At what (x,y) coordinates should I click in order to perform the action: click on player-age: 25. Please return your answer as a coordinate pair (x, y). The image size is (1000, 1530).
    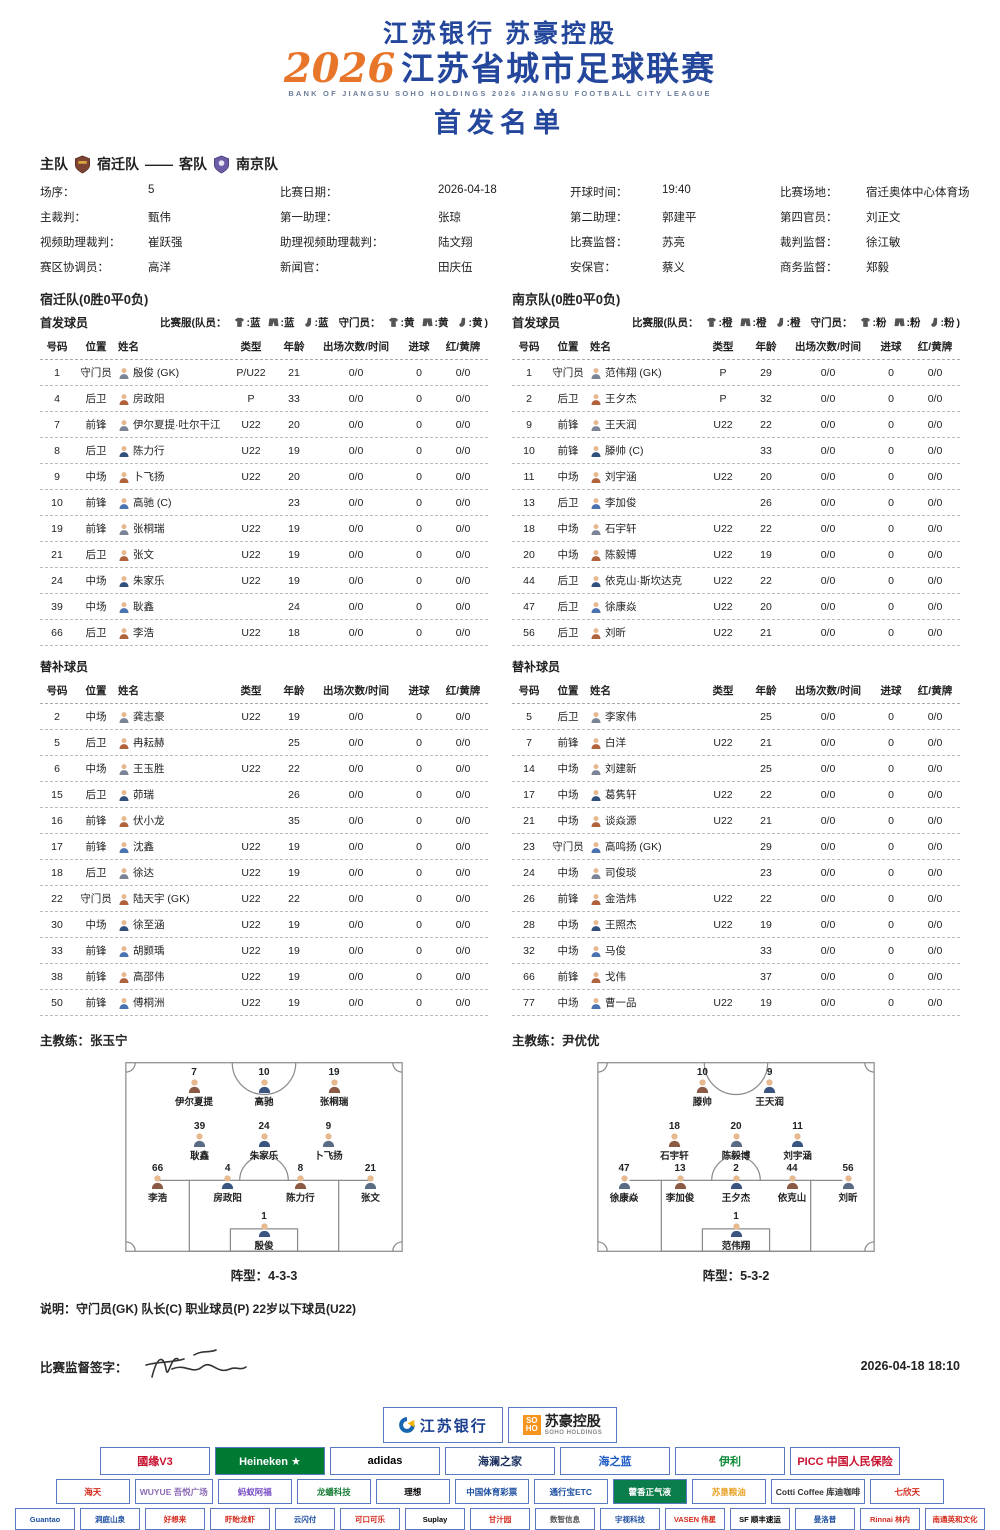
    Looking at the image, I should click on (294, 742).